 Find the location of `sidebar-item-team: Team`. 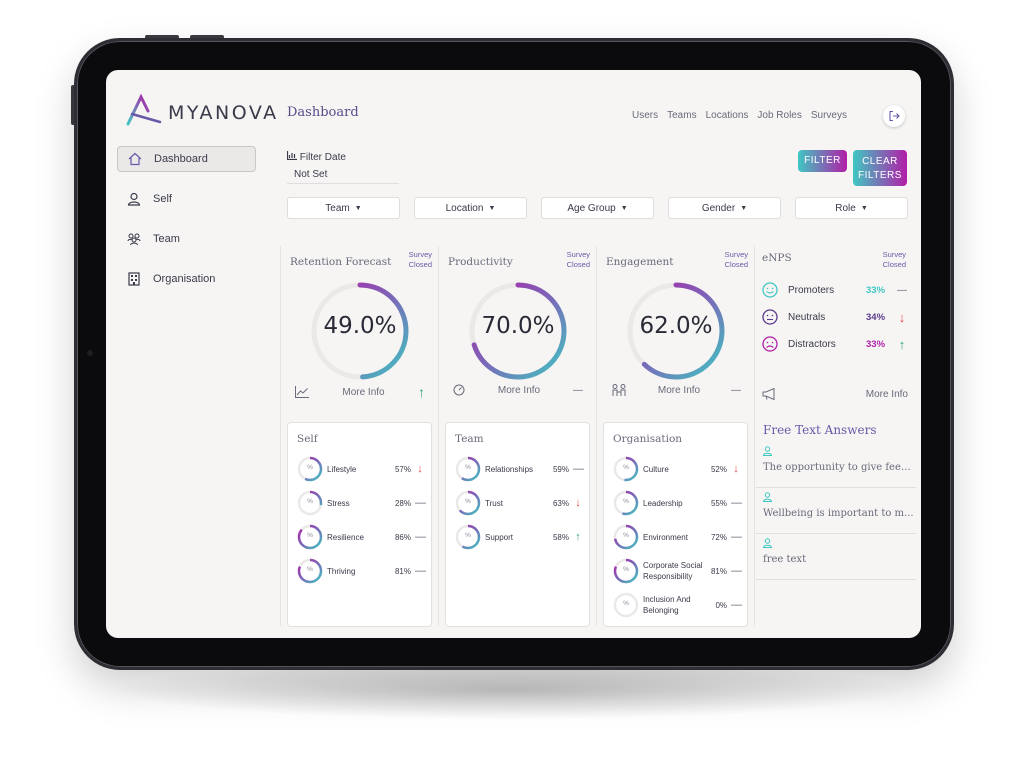

sidebar-item-team: Team is located at coordinates (186, 239).